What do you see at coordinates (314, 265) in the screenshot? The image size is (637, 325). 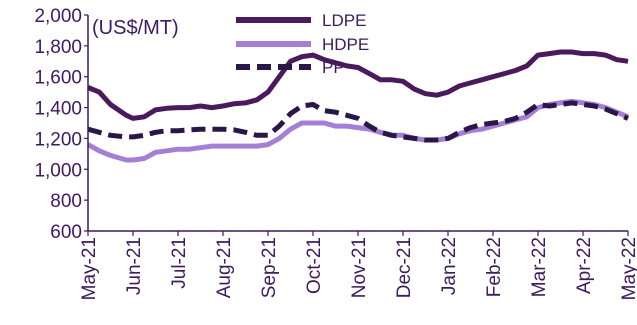 I see `x-tick-label: Oct-21` at bounding box center [314, 265].